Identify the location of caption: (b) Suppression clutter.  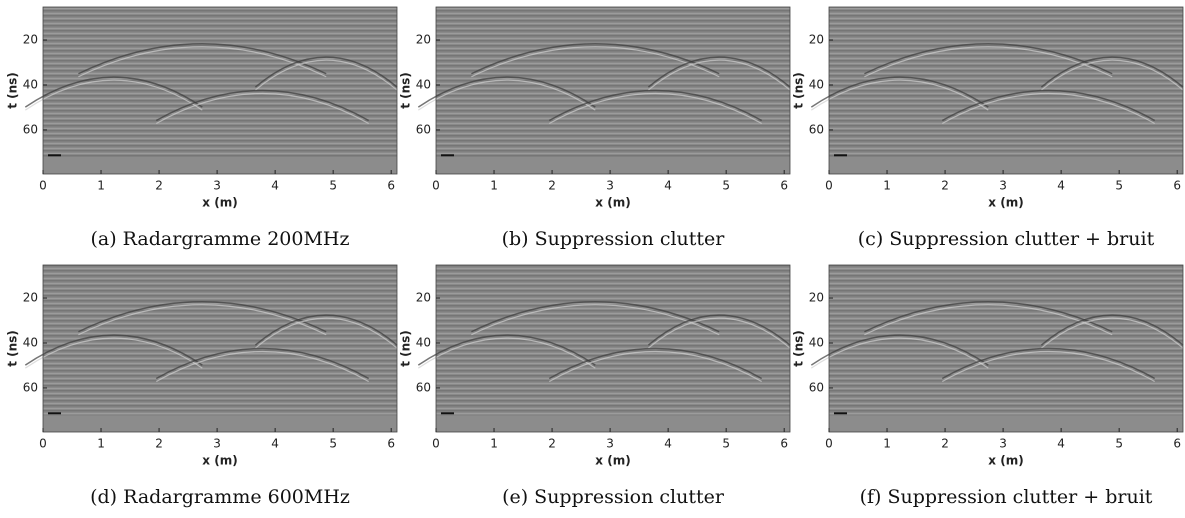
(614, 239).